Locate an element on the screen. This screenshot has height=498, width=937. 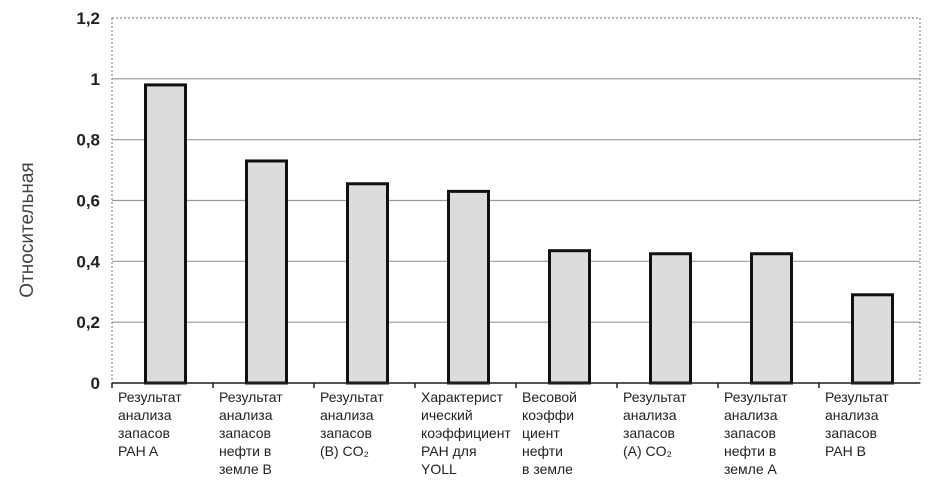
y-tick-label: 0,2 is located at coordinates (88, 322).